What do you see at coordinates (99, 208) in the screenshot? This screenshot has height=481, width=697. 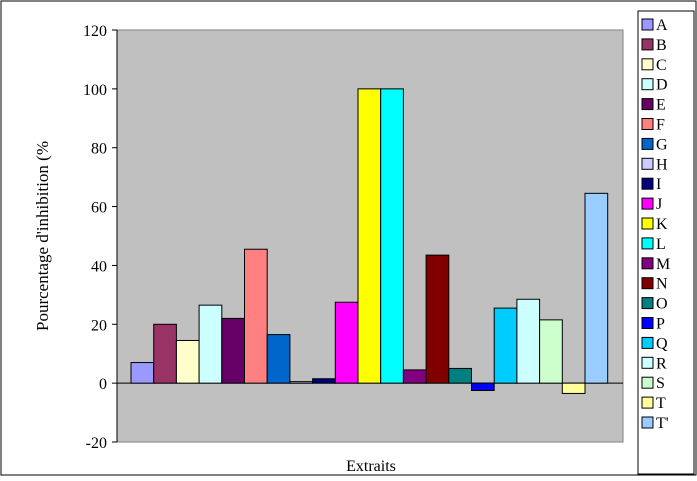 I see `y-tick-label: 60` at bounding box center [99, 208].